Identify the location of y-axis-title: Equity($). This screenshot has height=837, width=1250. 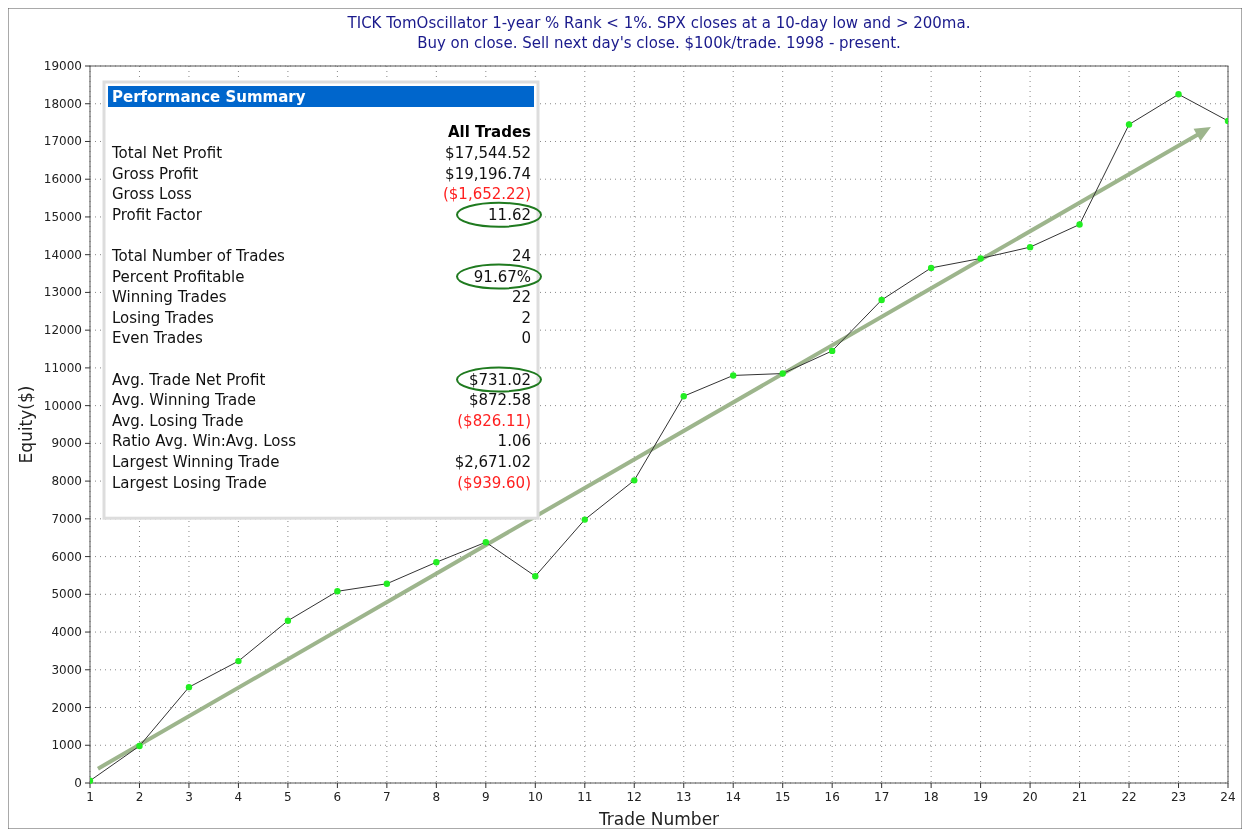
(26, 424).